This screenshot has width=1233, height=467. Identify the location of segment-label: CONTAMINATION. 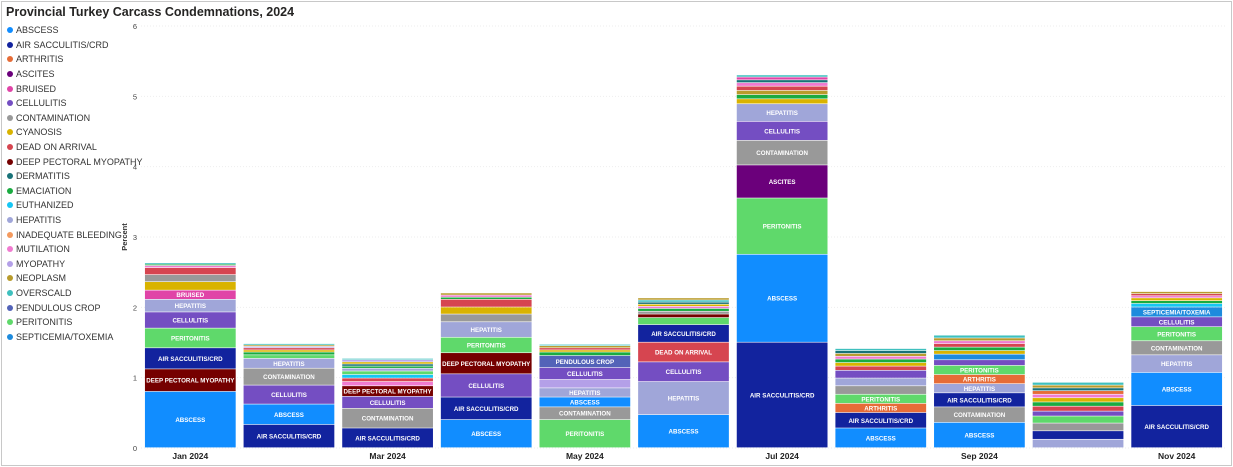
(585, 414).